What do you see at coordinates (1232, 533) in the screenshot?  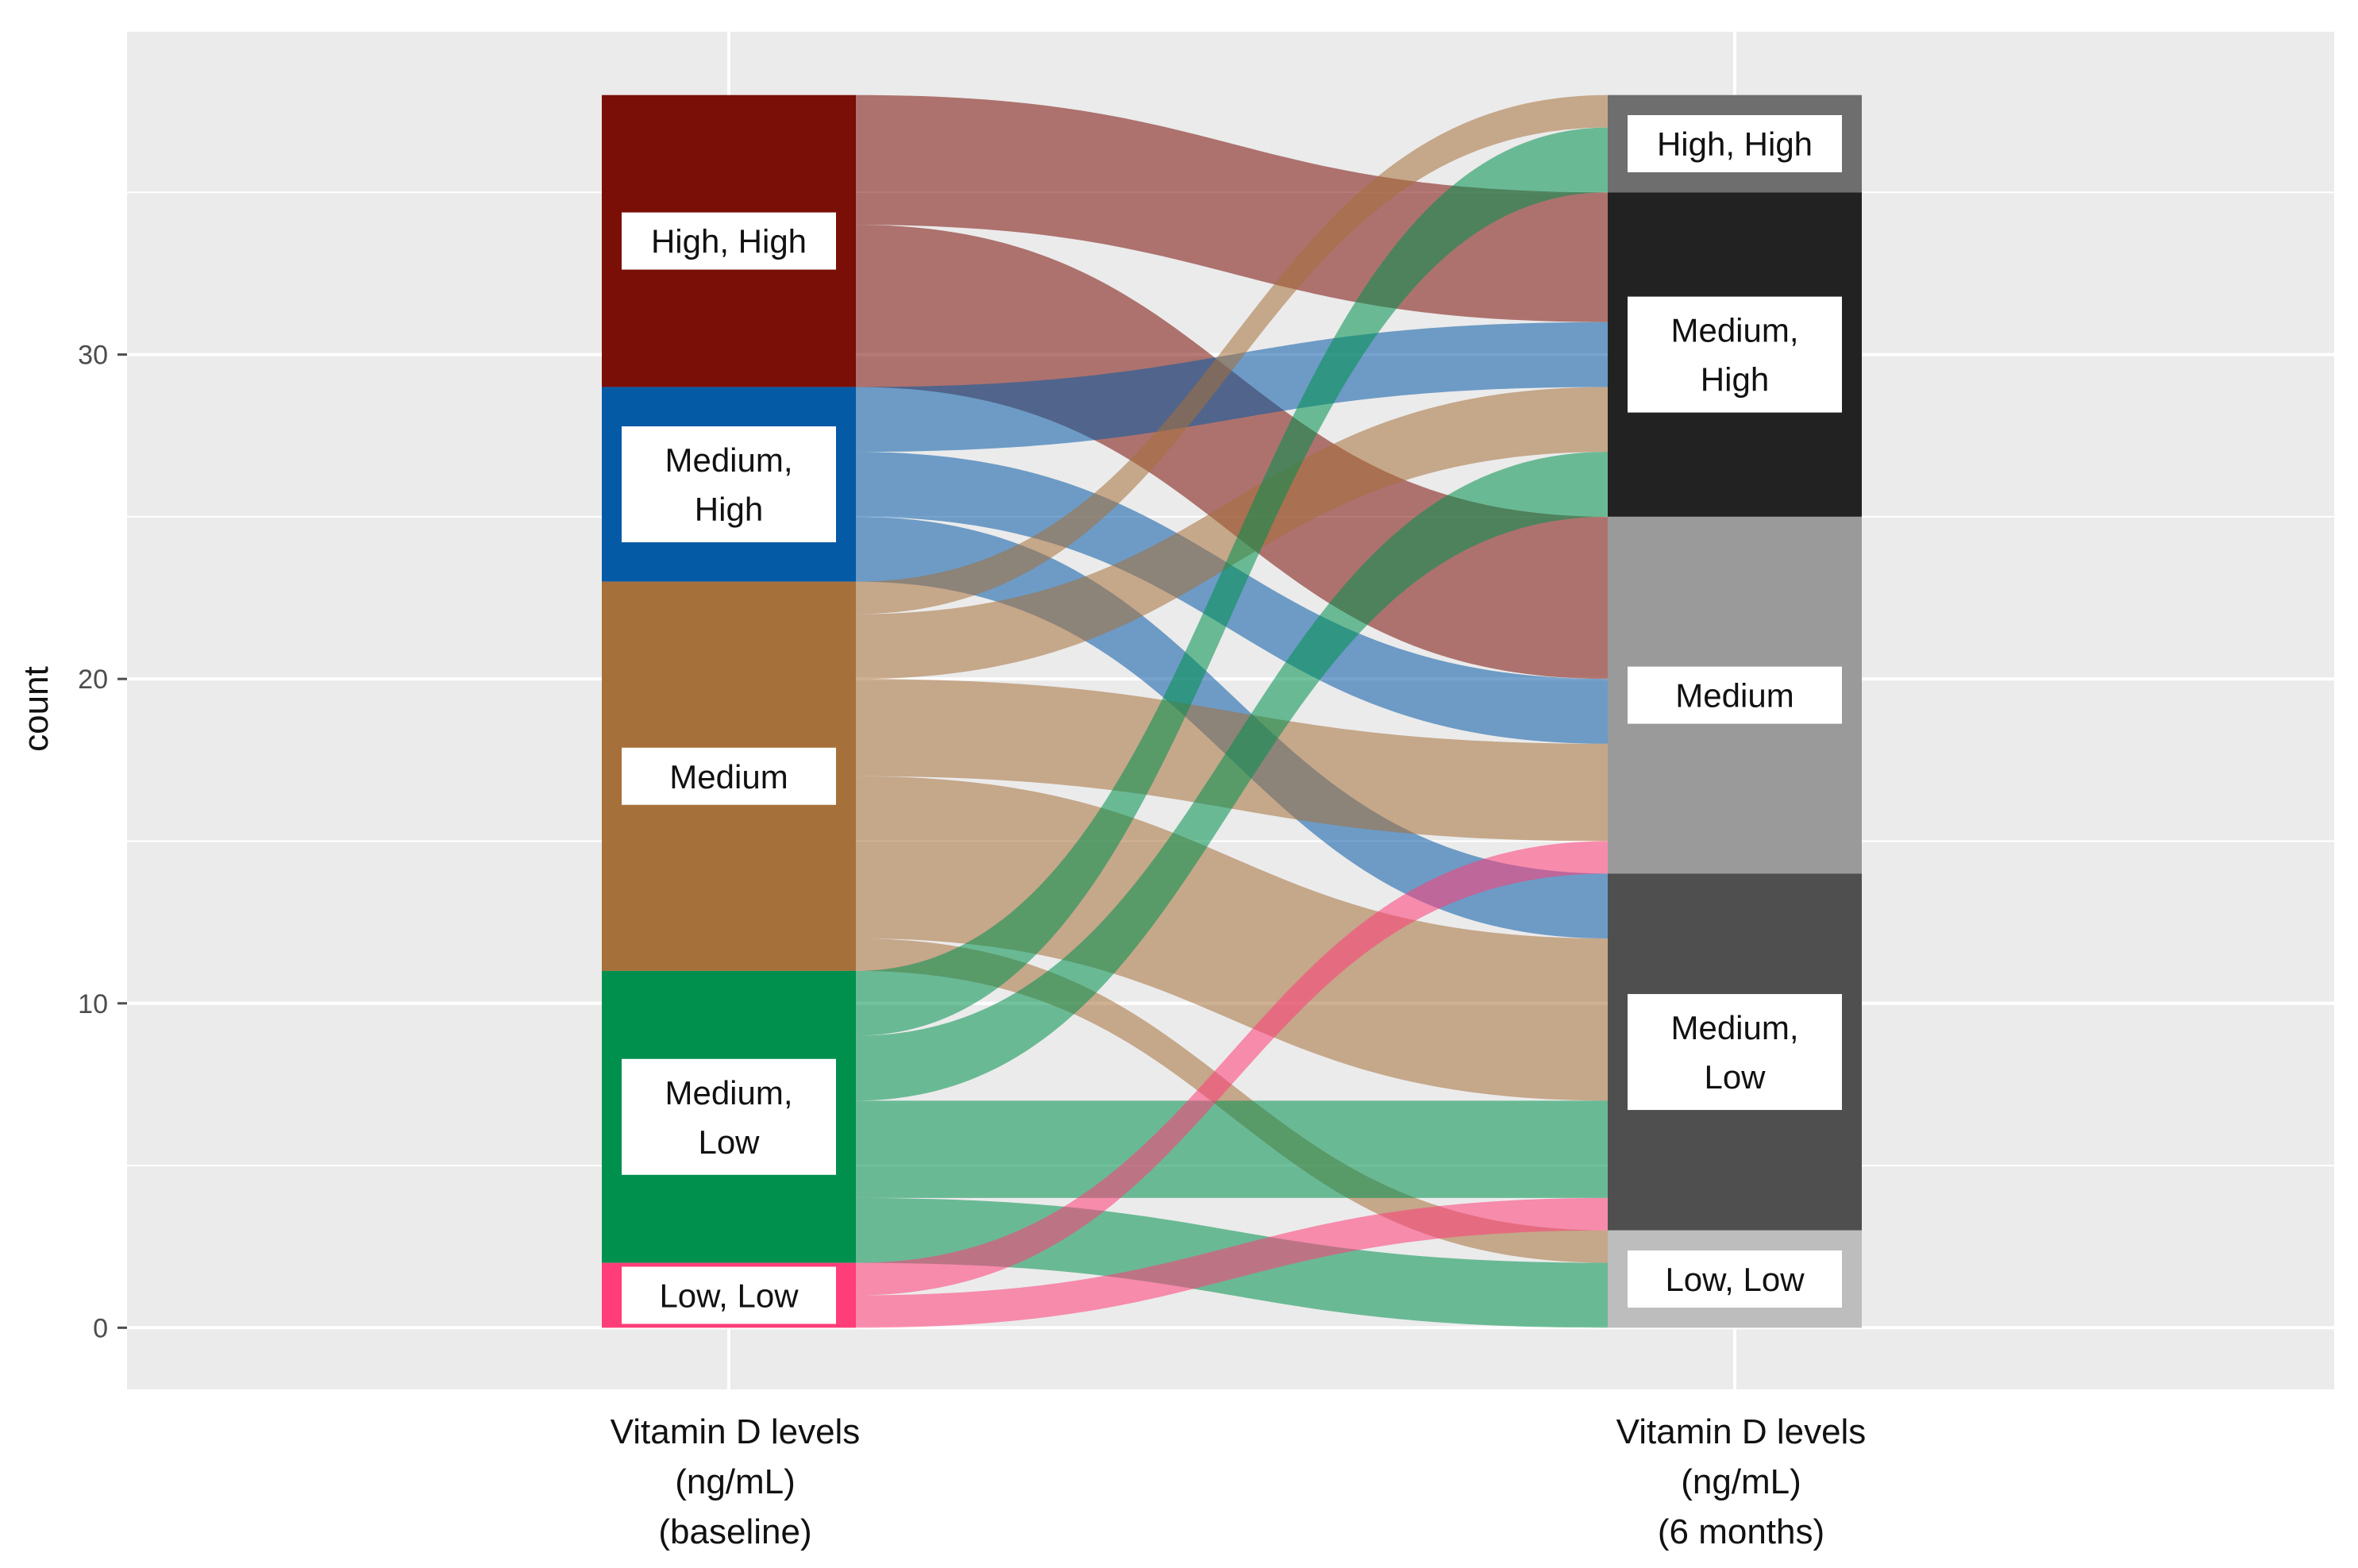 I see `flow-medium-to-medium-high` at bounding box center [1232, 533].